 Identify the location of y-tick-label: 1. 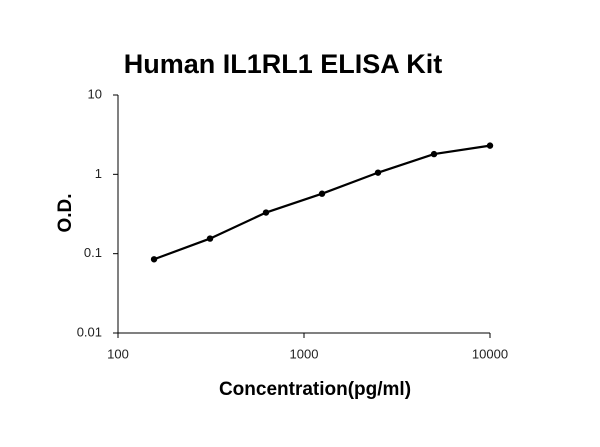
(98, 173).